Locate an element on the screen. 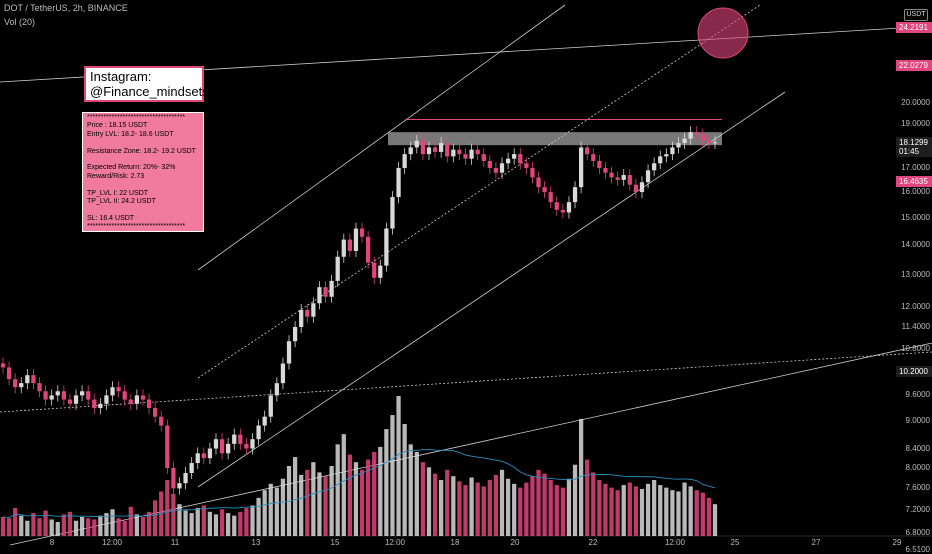 This screenshot has height=554, width=932. symbol-title: DOT / TetherUS, 2h, BINANCE is located at coordinates (66, 8).